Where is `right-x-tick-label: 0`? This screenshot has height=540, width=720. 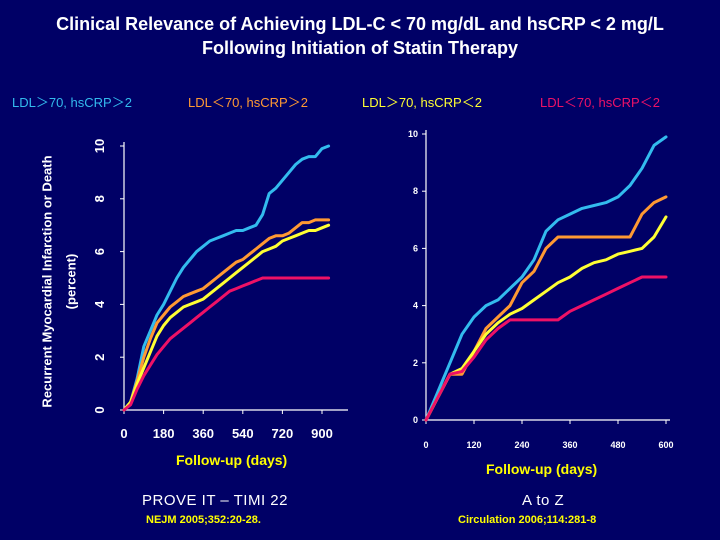 right-x-tick-label: 0 is located at coordinates (425, 445).